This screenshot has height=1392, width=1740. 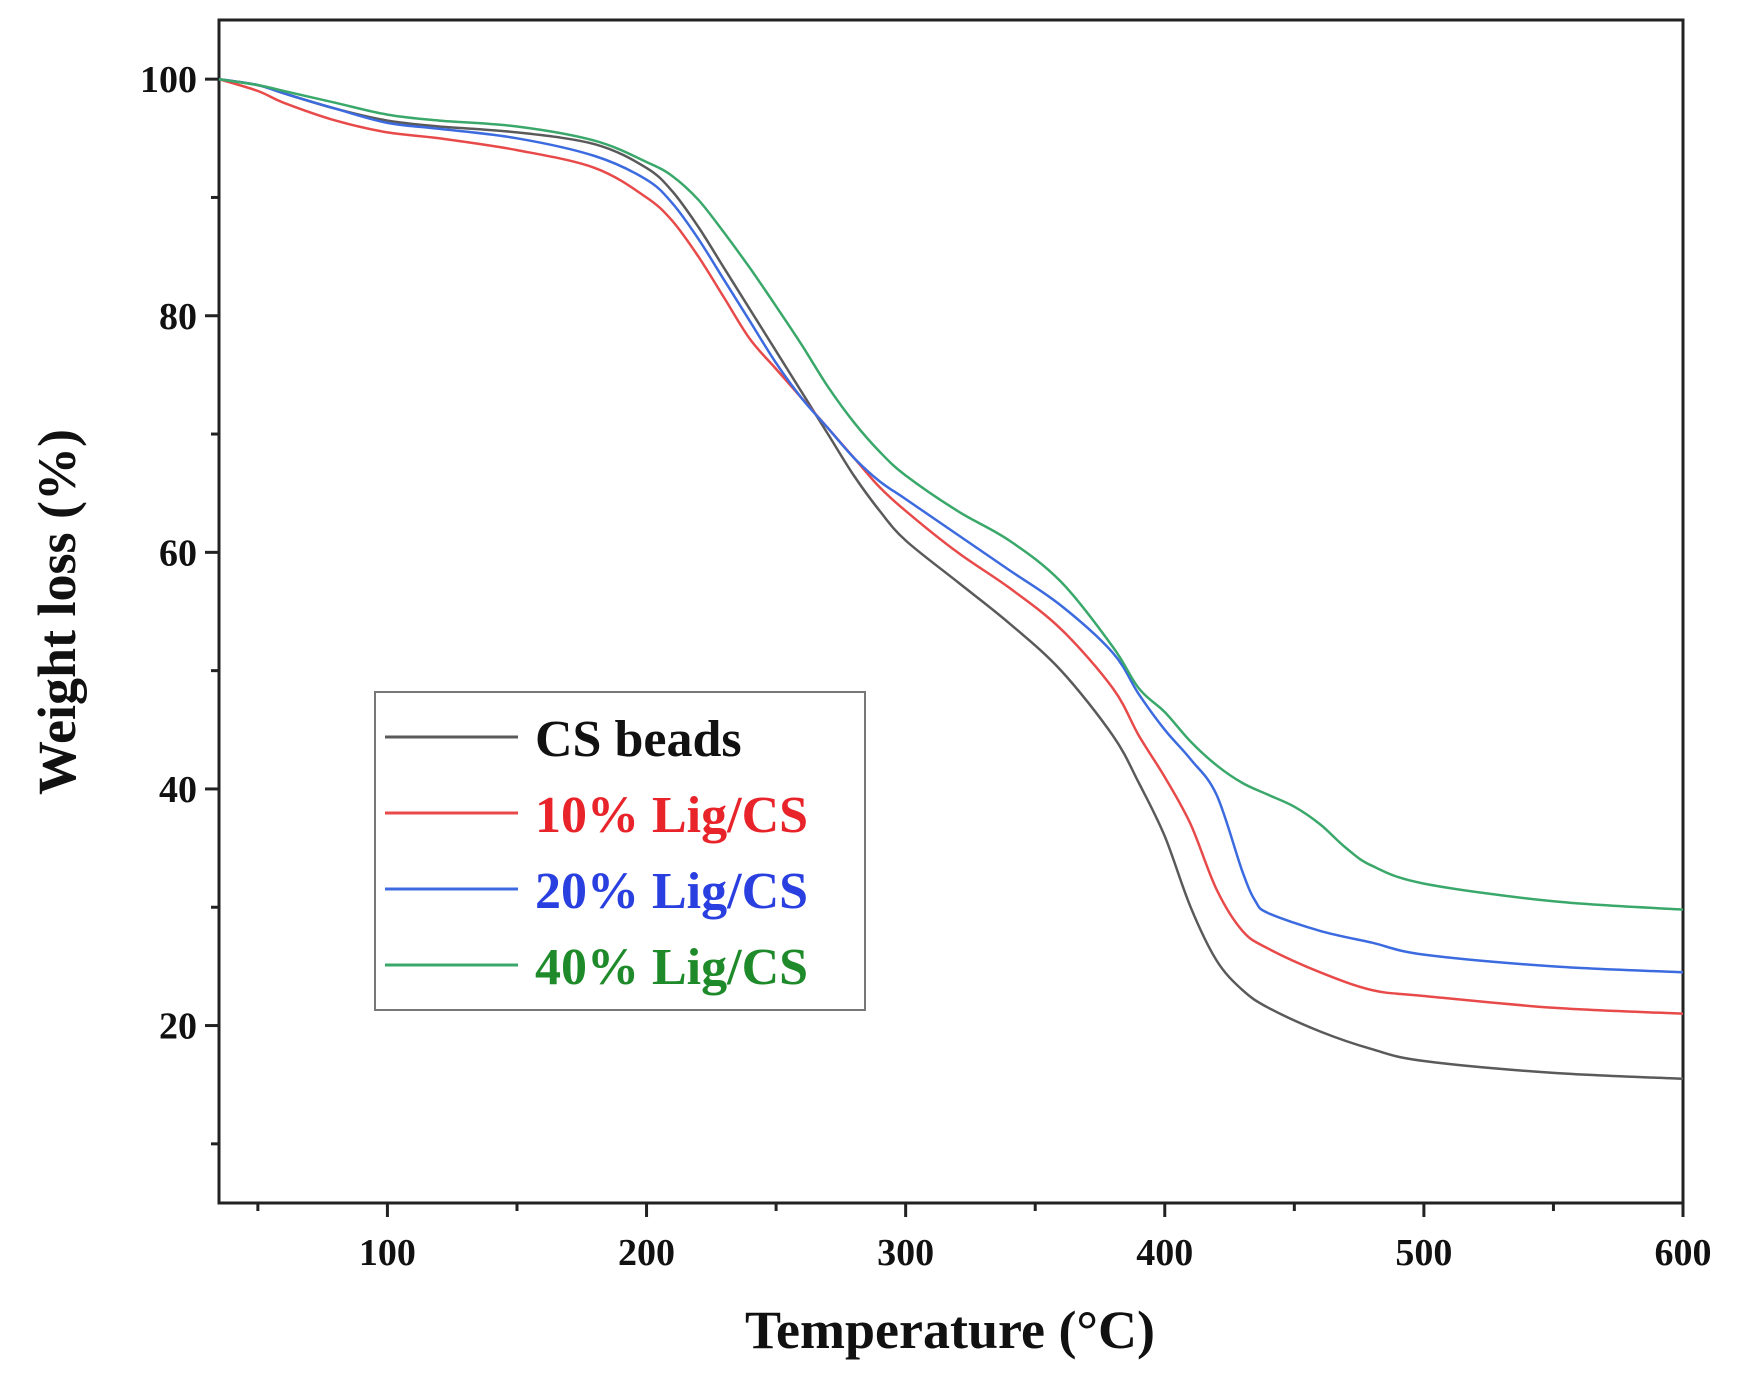 What do you see at coordinates (905, 1253) in the screenshot?
I see `x-tick-label: 300` at bounding box center [905, 1253].